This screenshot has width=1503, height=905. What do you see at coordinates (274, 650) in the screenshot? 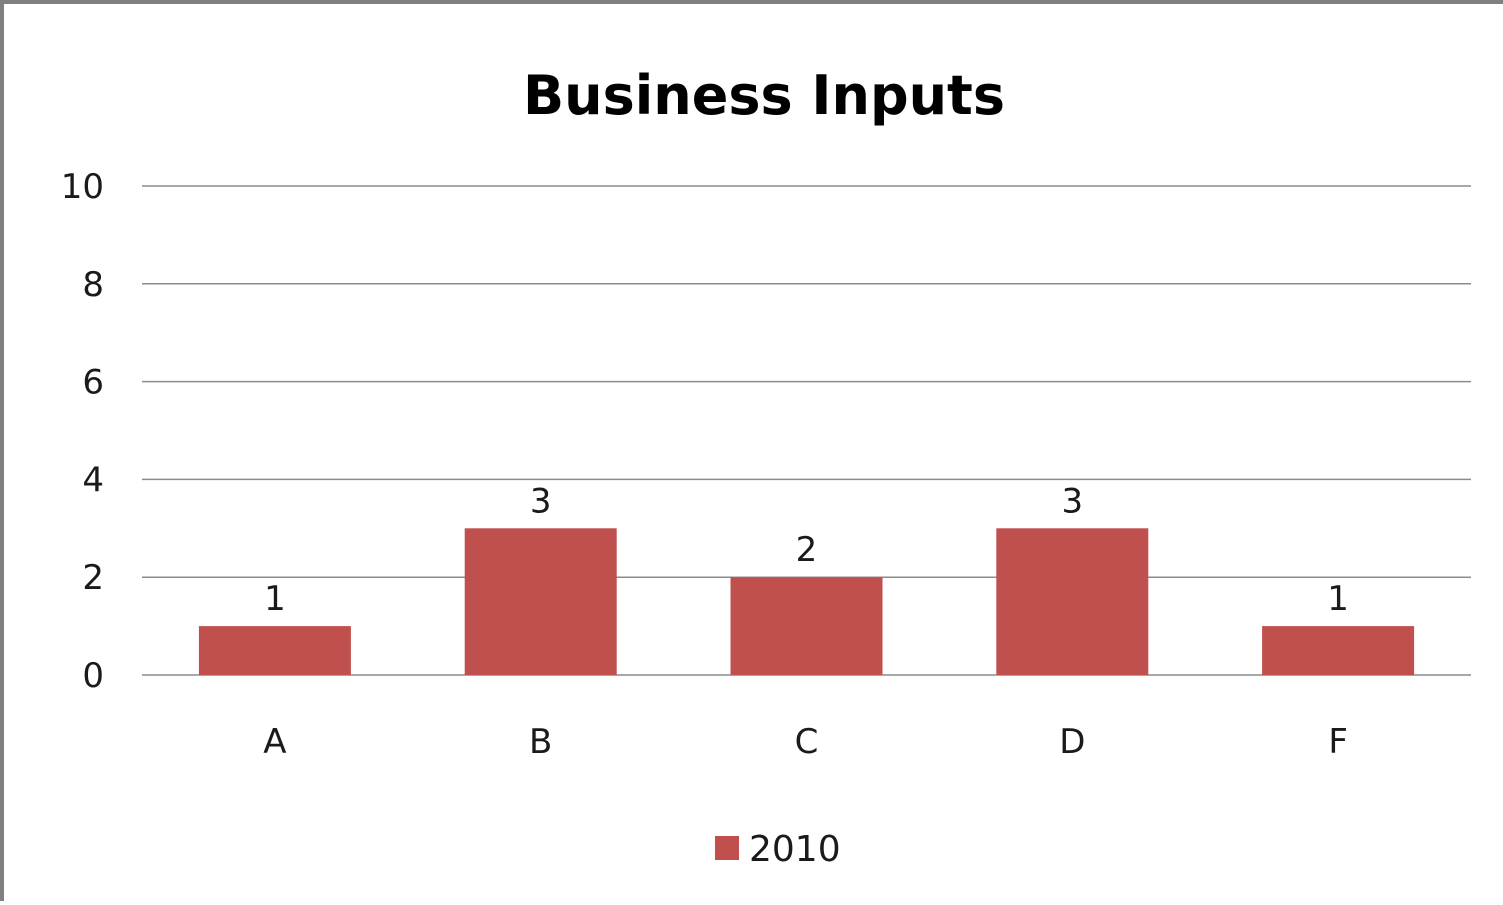
I see `bar-A` at bounding box center [274, 650].